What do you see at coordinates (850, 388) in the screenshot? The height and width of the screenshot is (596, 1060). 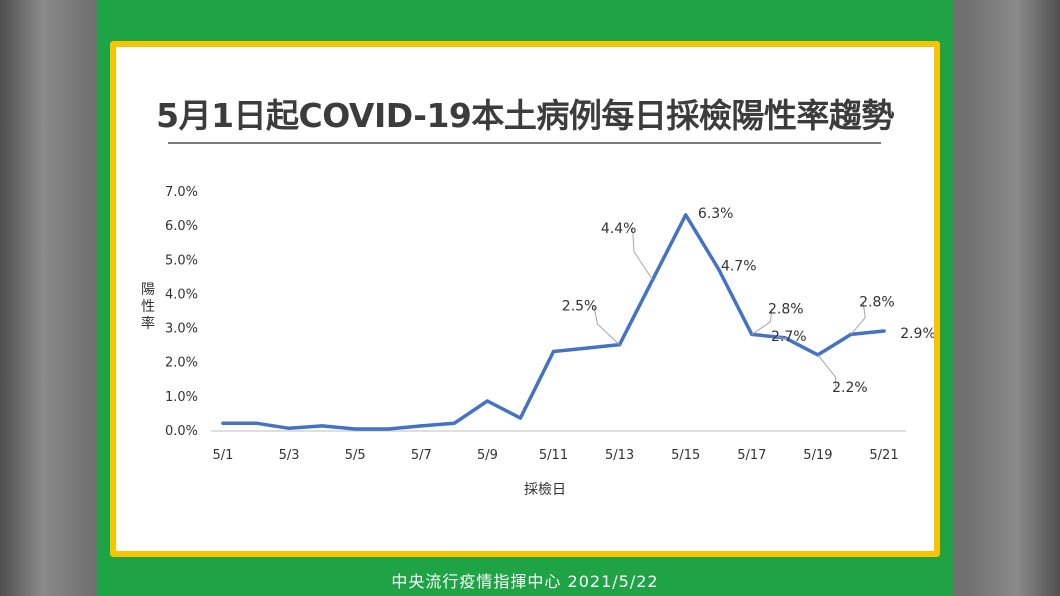 I see `data-label: 2.2%` at bounding box center [850, 388].